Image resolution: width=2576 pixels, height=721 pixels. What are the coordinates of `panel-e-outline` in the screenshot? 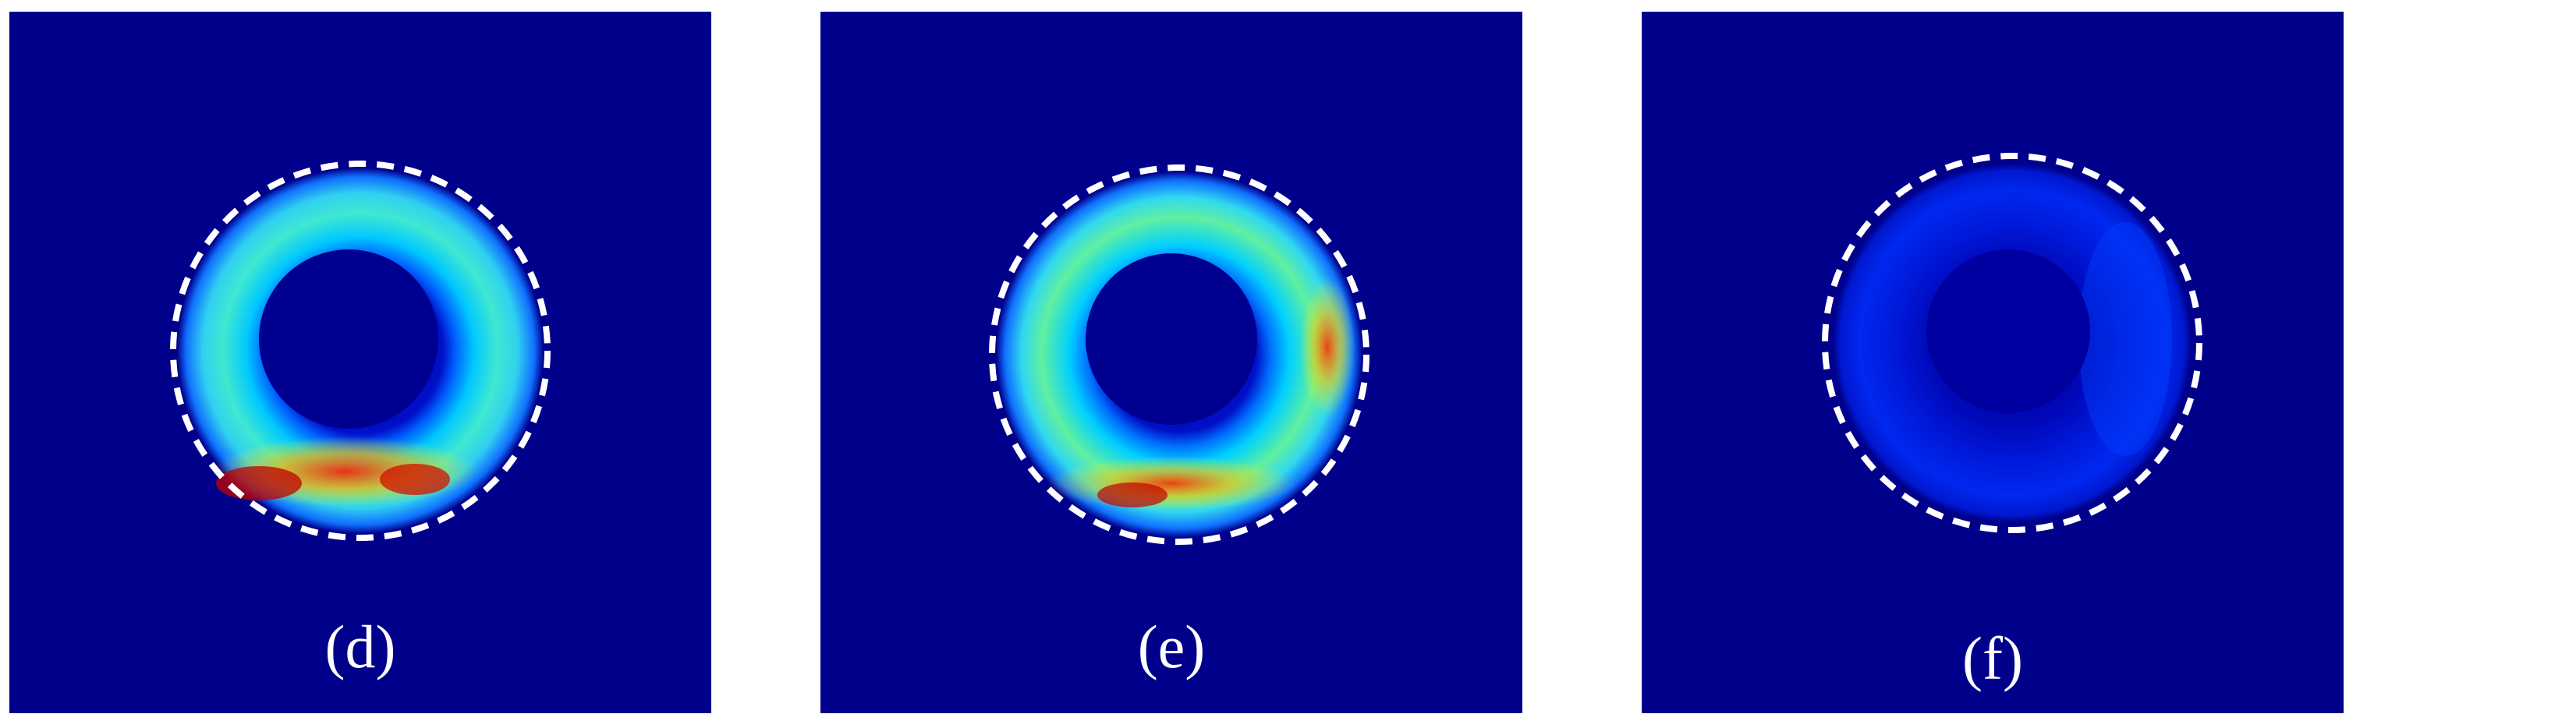 It's located at (1179, 355).